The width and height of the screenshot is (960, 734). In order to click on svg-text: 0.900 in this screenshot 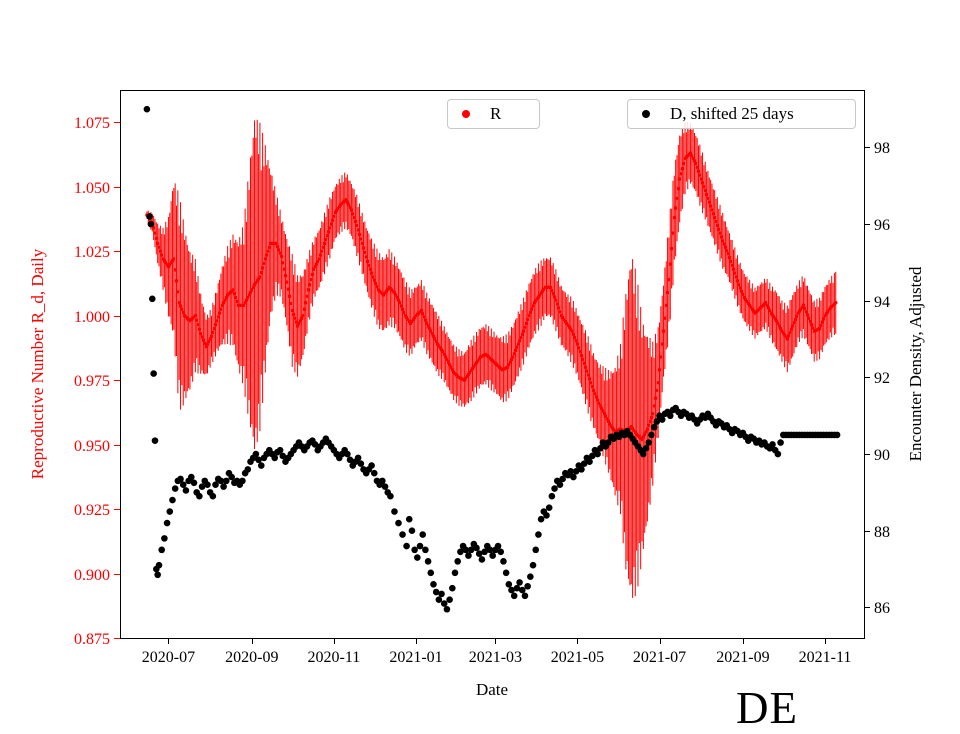, I will do `click(92, 575)`.